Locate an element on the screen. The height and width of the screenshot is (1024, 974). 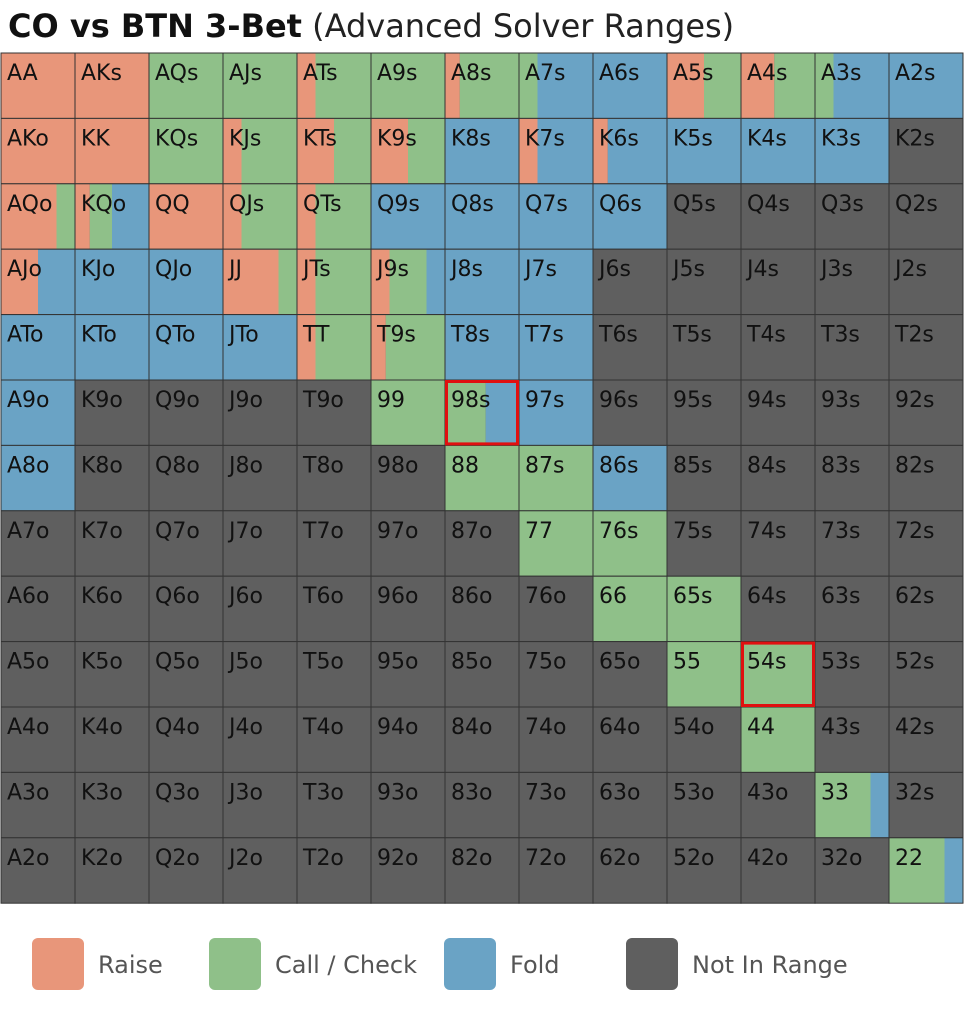
cell-a8o: A8o is located at coordinates (38, 478).